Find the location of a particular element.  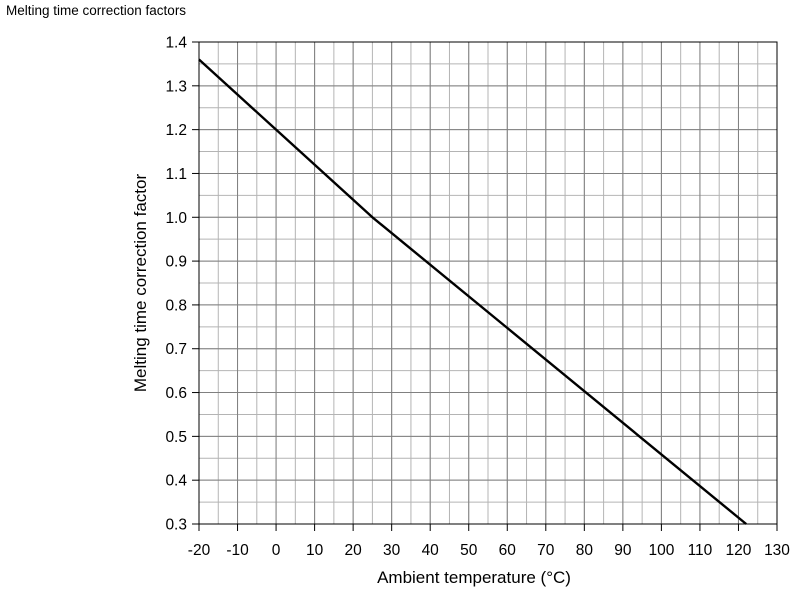

x-tick-labels: -20 -10 0 10 20 30 40 50 60 70 80 90 100 110 120 130 is located at coordinates (489, 541).